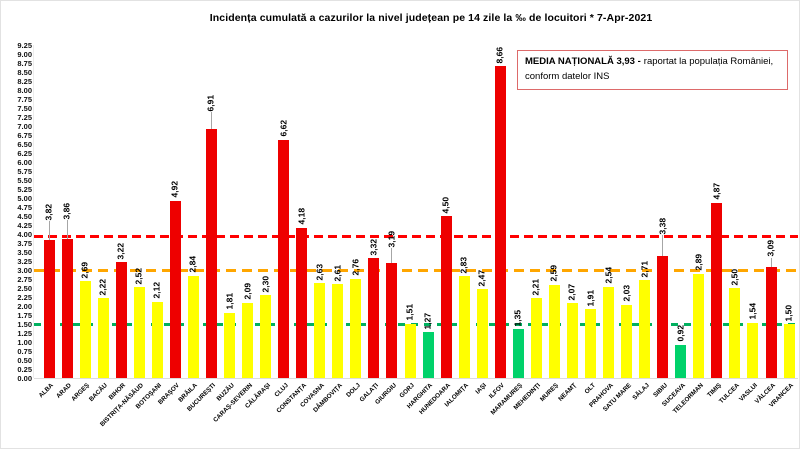  What do you see at coordinates (120, 251) in the screenshot?
I see `bar-value-label: 3,22` at bounding box center [120, 251].